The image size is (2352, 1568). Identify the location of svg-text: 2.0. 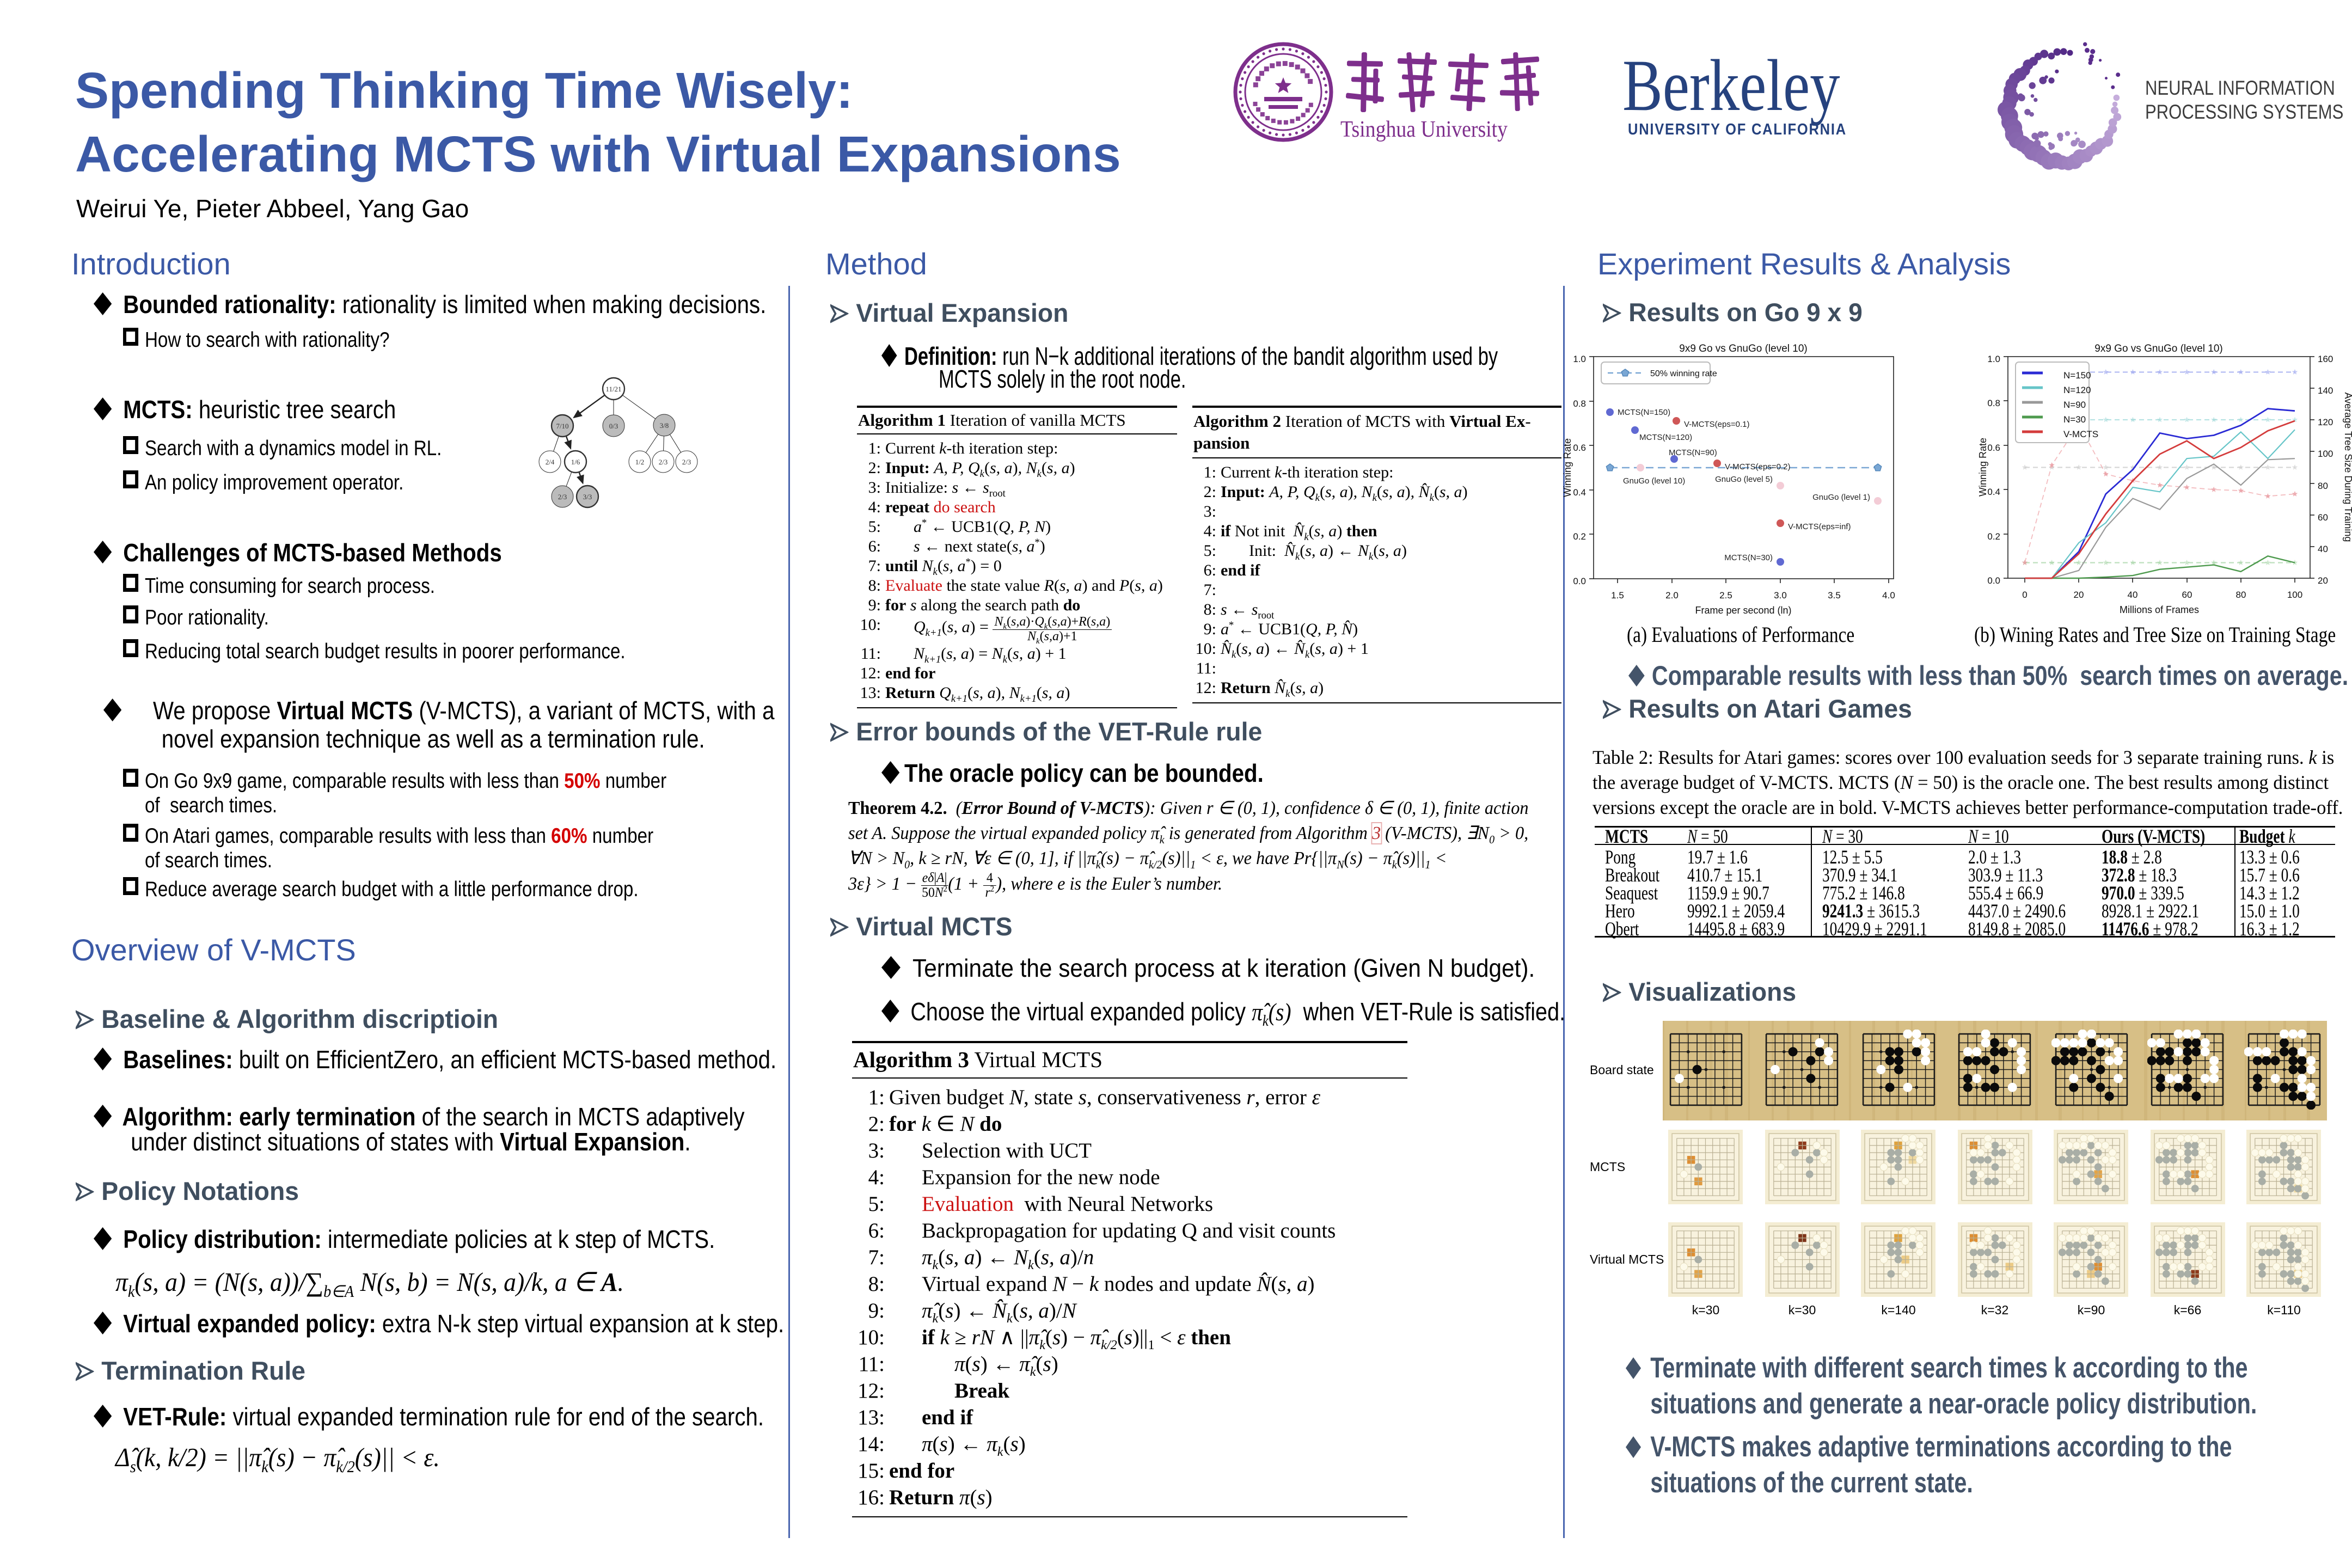
(1672, 595).